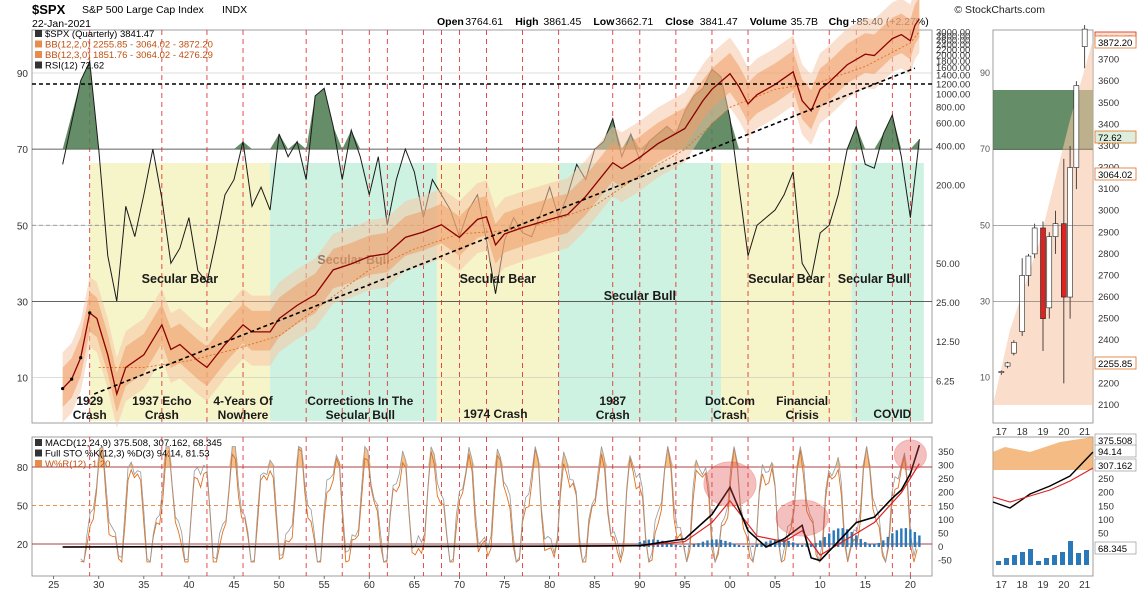 The width and height of the screenshot is (1140, 596). What do you see at coordinates (985, 301) in the screenshot?
I see `inset-rsi-tick: 30` at bounding box center [985, 301].